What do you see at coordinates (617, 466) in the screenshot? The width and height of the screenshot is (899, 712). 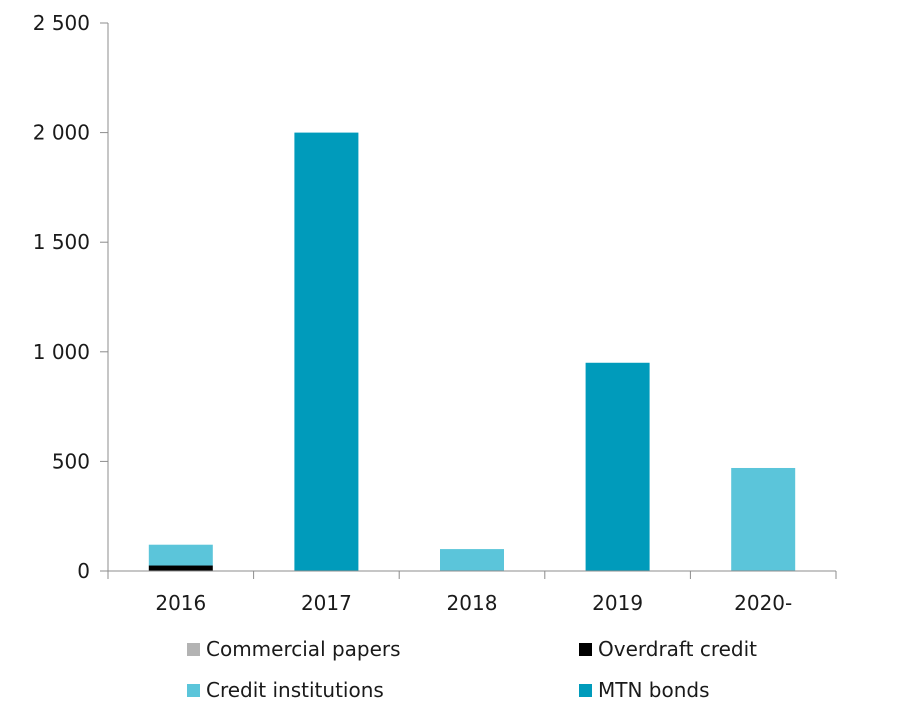 I see `bar-mtn-bonds-2019` at bounding box center [617, 466].